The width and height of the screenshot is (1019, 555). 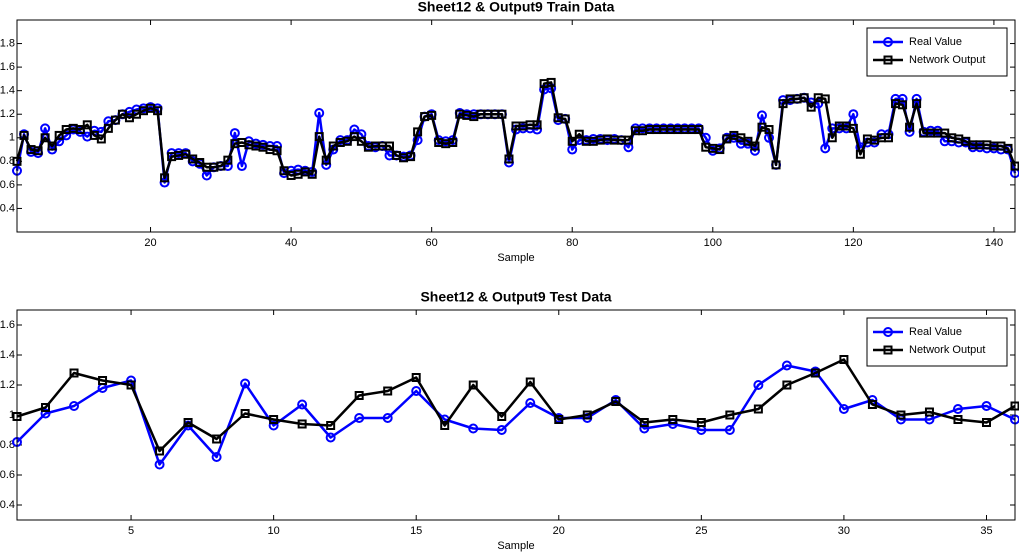 I want to click on y-tick-label: 1.6, so click(x=7, y=325).